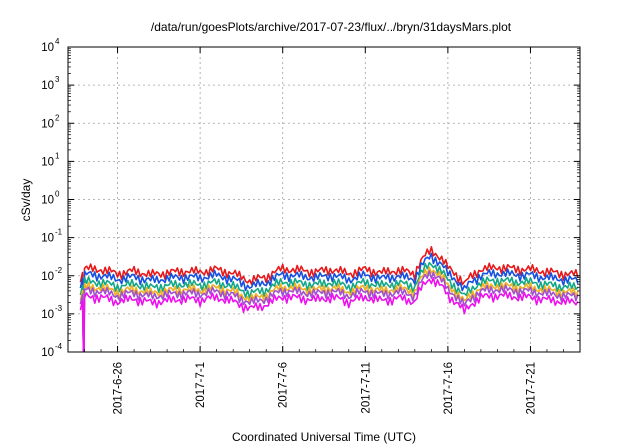  I want to click on y-tick-exponent: 4, so click(57, 41).